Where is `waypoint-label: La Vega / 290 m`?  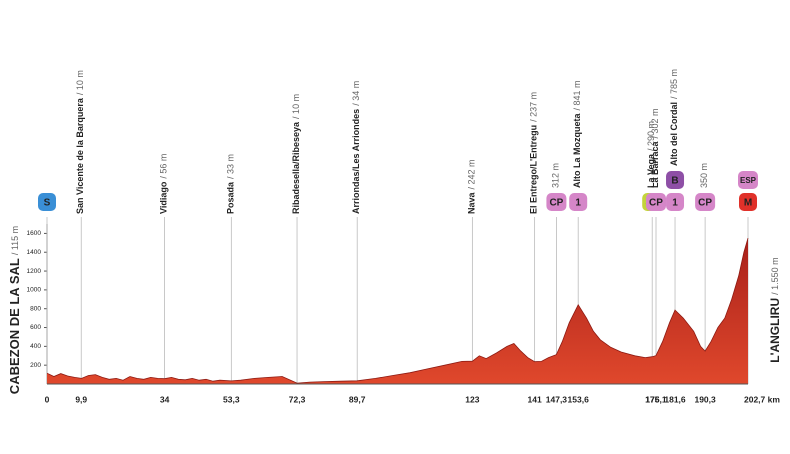
waypoint-label: La Vega / 290 m is located at coordinates (652, 154).